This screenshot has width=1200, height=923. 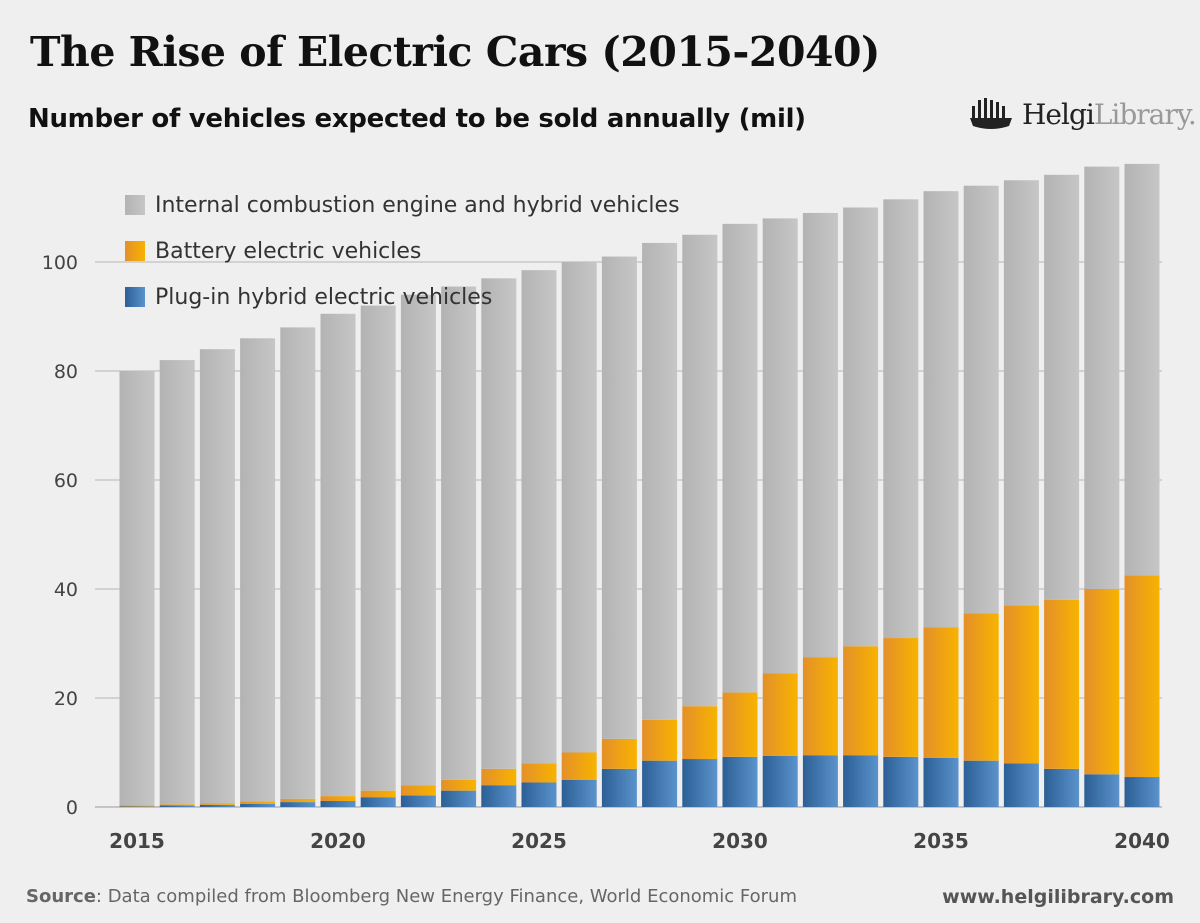 I want to click on helgi-library-logo: Helgi Library., so click(x=1082, y=114).